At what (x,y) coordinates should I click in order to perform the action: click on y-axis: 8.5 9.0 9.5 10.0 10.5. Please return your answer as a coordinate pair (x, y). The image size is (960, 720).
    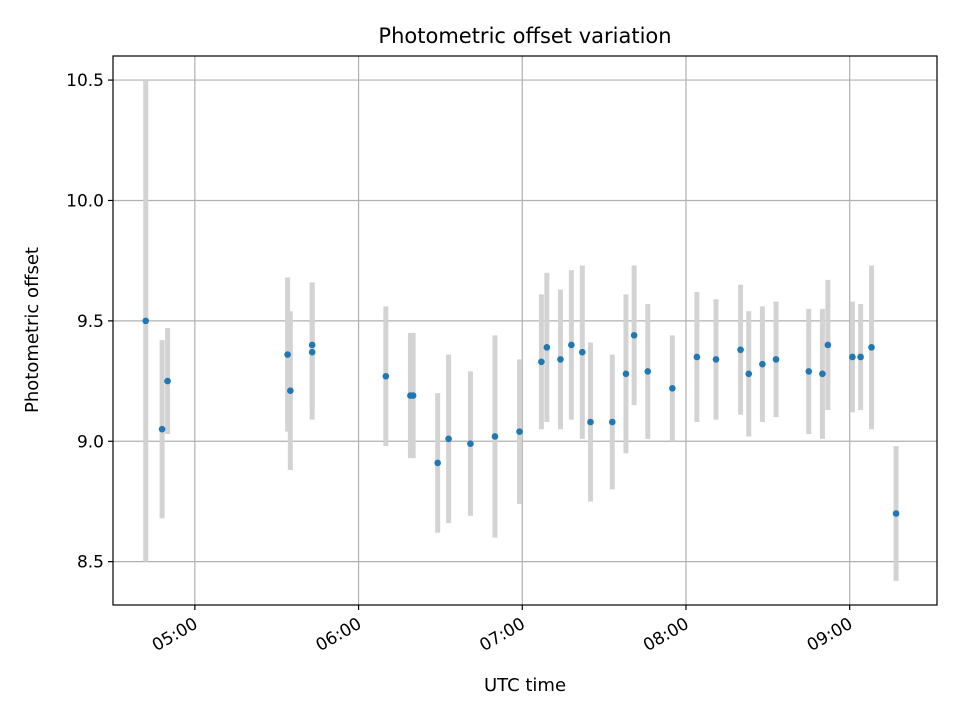
    Looking at the image, I should click on (89, 322).